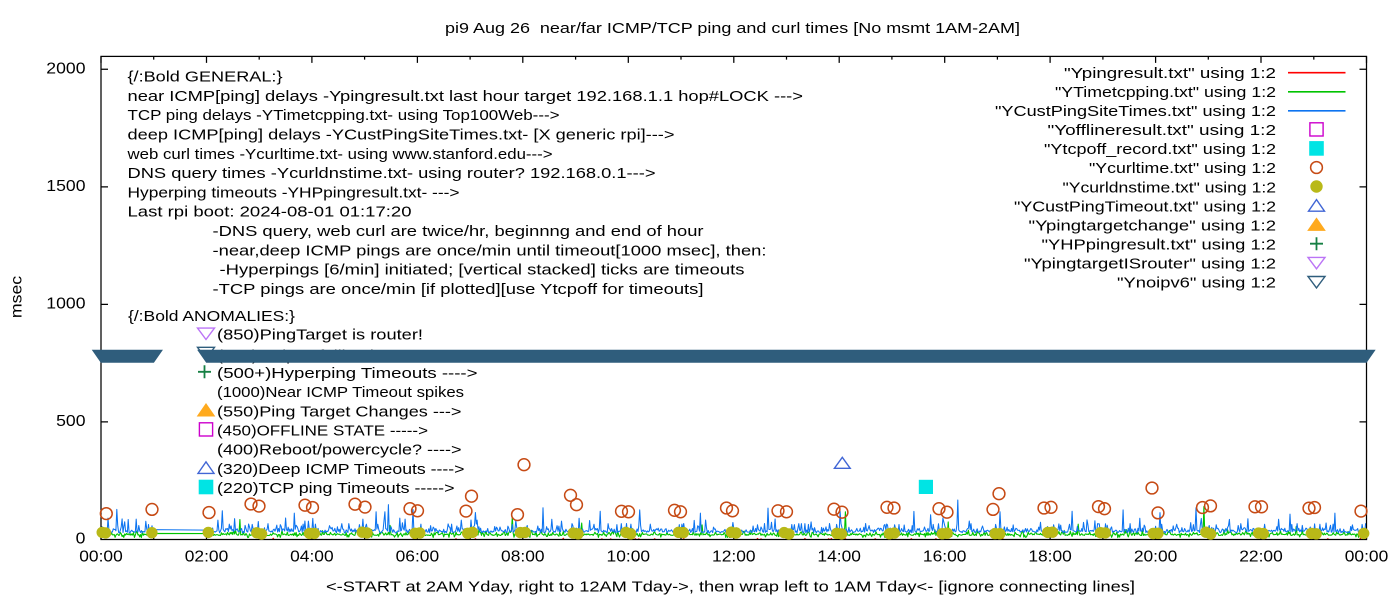 This screenshot has height=600, width=1400. Describe the element at coordinates (1261, 557) in the screenshot. I see `svg-text: 22:00` at that location.